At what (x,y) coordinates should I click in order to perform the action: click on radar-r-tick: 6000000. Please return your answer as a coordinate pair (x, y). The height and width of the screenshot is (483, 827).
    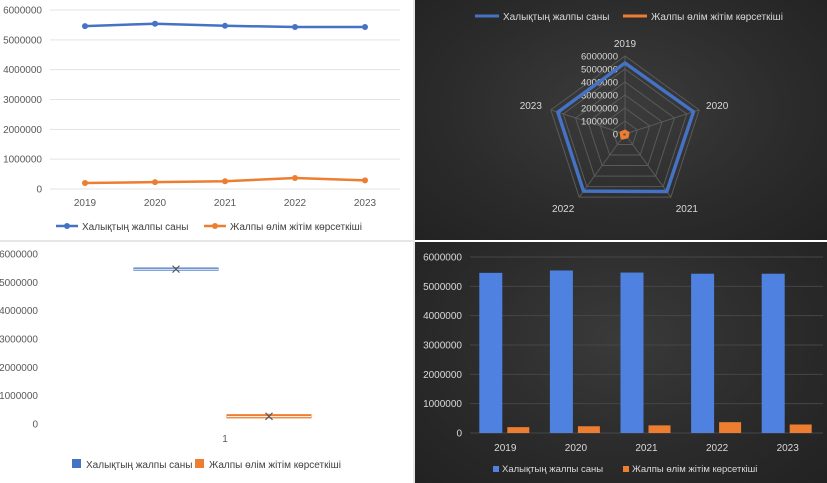
    Looking at the image, I should click on (599, 57).